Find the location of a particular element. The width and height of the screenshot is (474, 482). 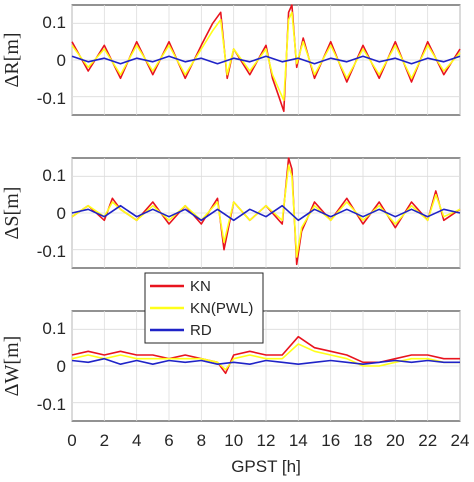

panel-s-series-rd is located at coordinates (266, 213).